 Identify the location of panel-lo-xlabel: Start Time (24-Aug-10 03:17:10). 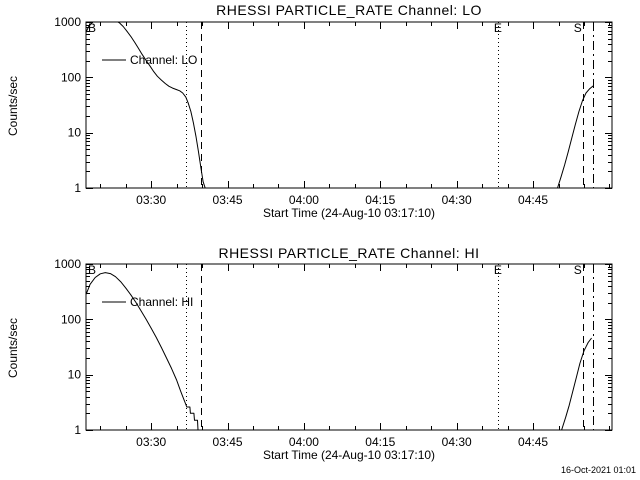
(349, 213).